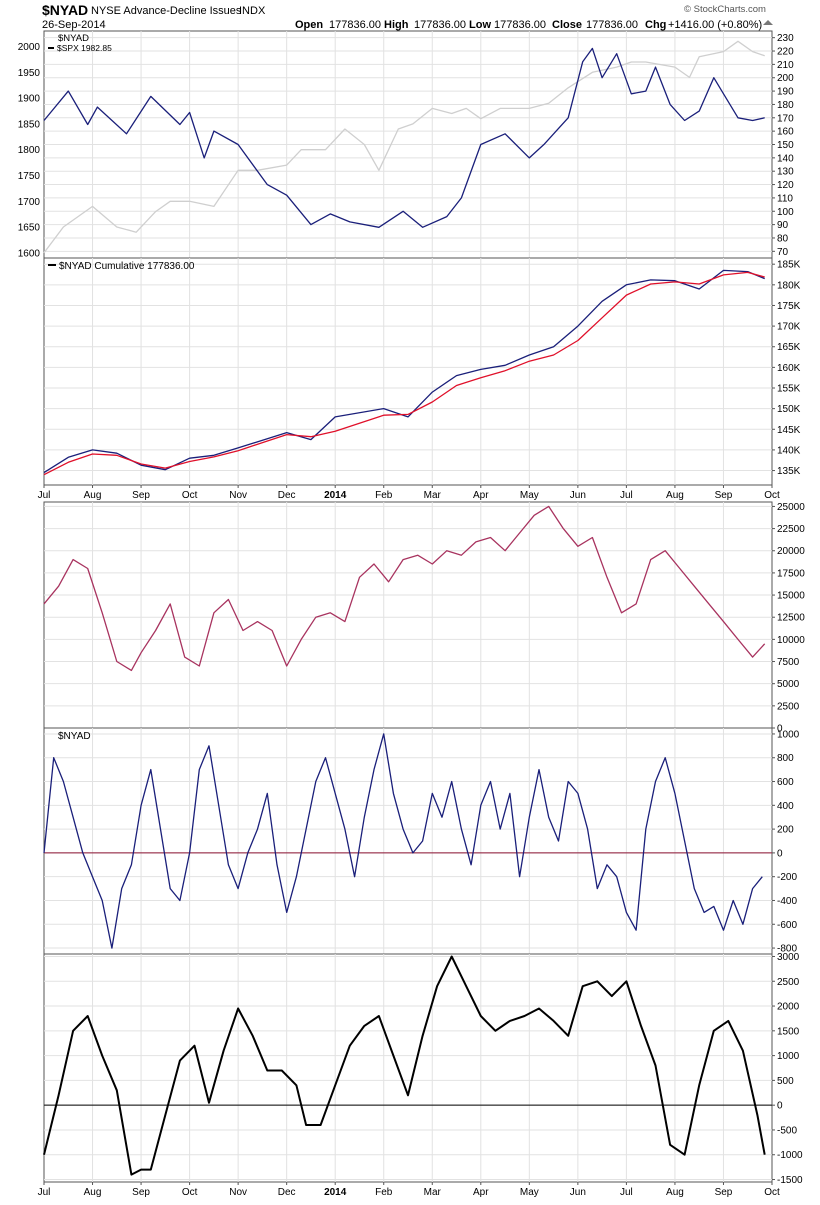  What do you see at coordinates (567, 25) in the screenshot?
I see `close-label: Close` at bounding box center [567, 25].